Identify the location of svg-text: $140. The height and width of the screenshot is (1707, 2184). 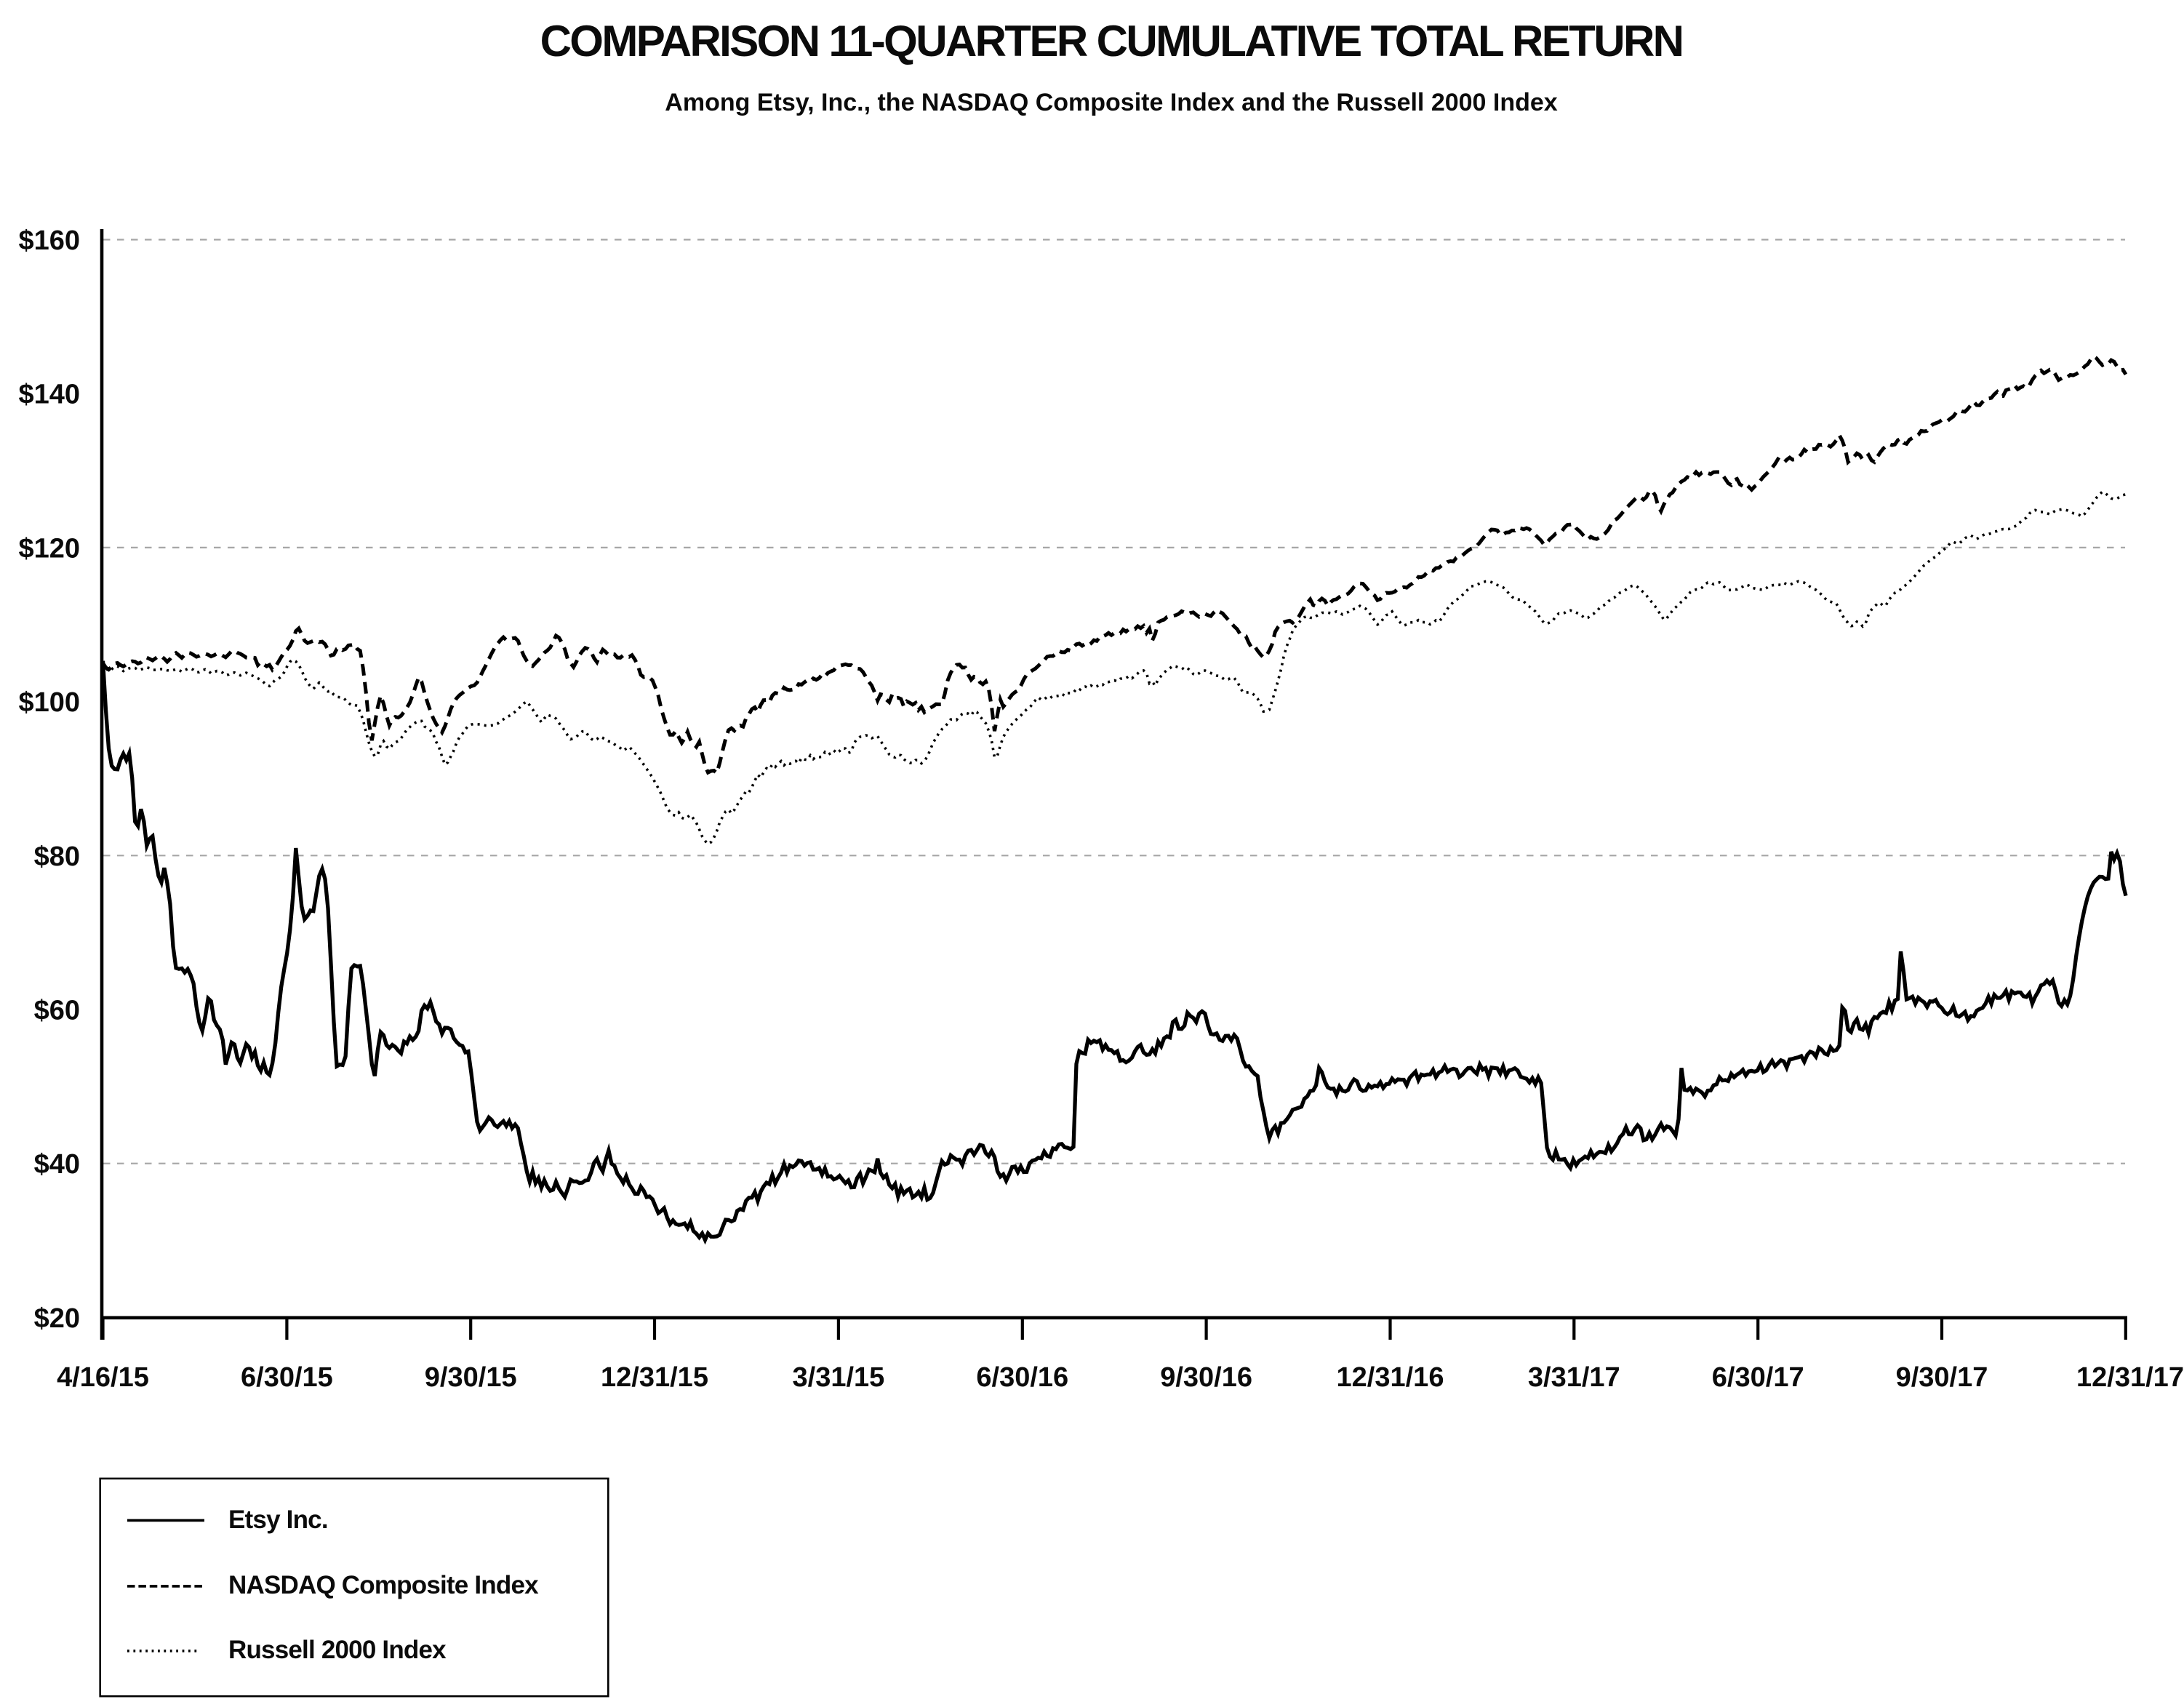
(49, 395).